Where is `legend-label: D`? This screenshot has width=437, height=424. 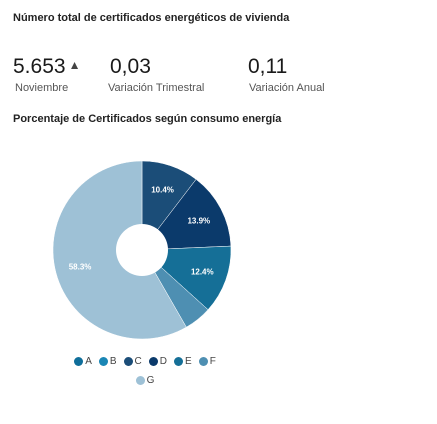 legend-label: D is located at coordinates (163, 361).